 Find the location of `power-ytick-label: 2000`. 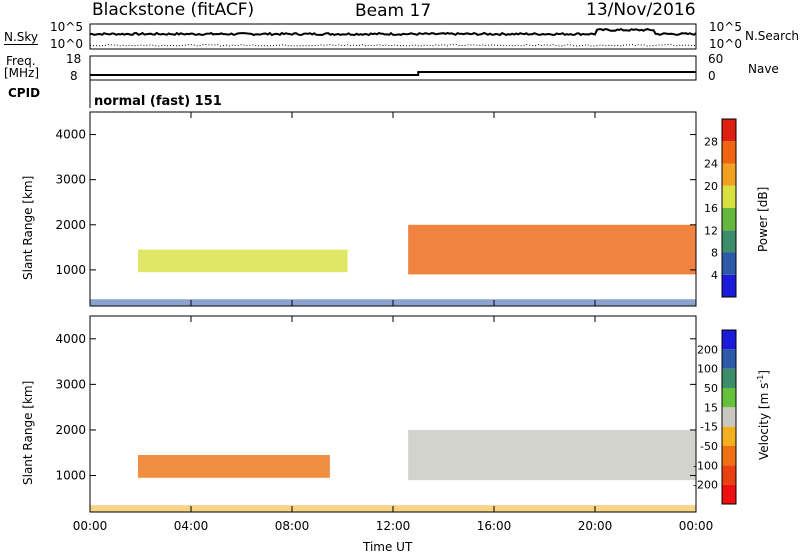

power-ytick-label: 2000 is located at coordinates (70, 225).